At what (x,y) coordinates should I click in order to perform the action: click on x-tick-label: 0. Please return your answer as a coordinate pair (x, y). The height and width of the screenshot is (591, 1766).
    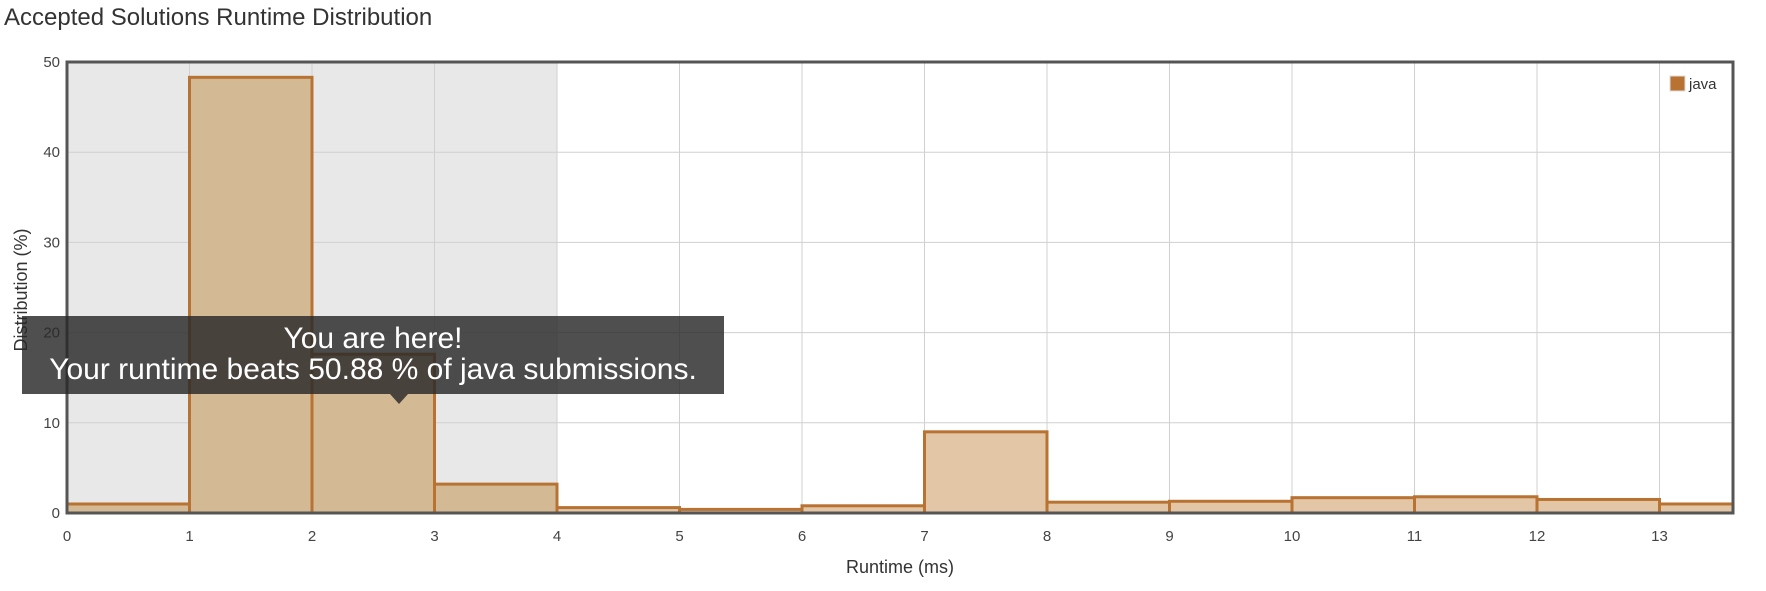
    Looking at the image, I should click on (67, 536).